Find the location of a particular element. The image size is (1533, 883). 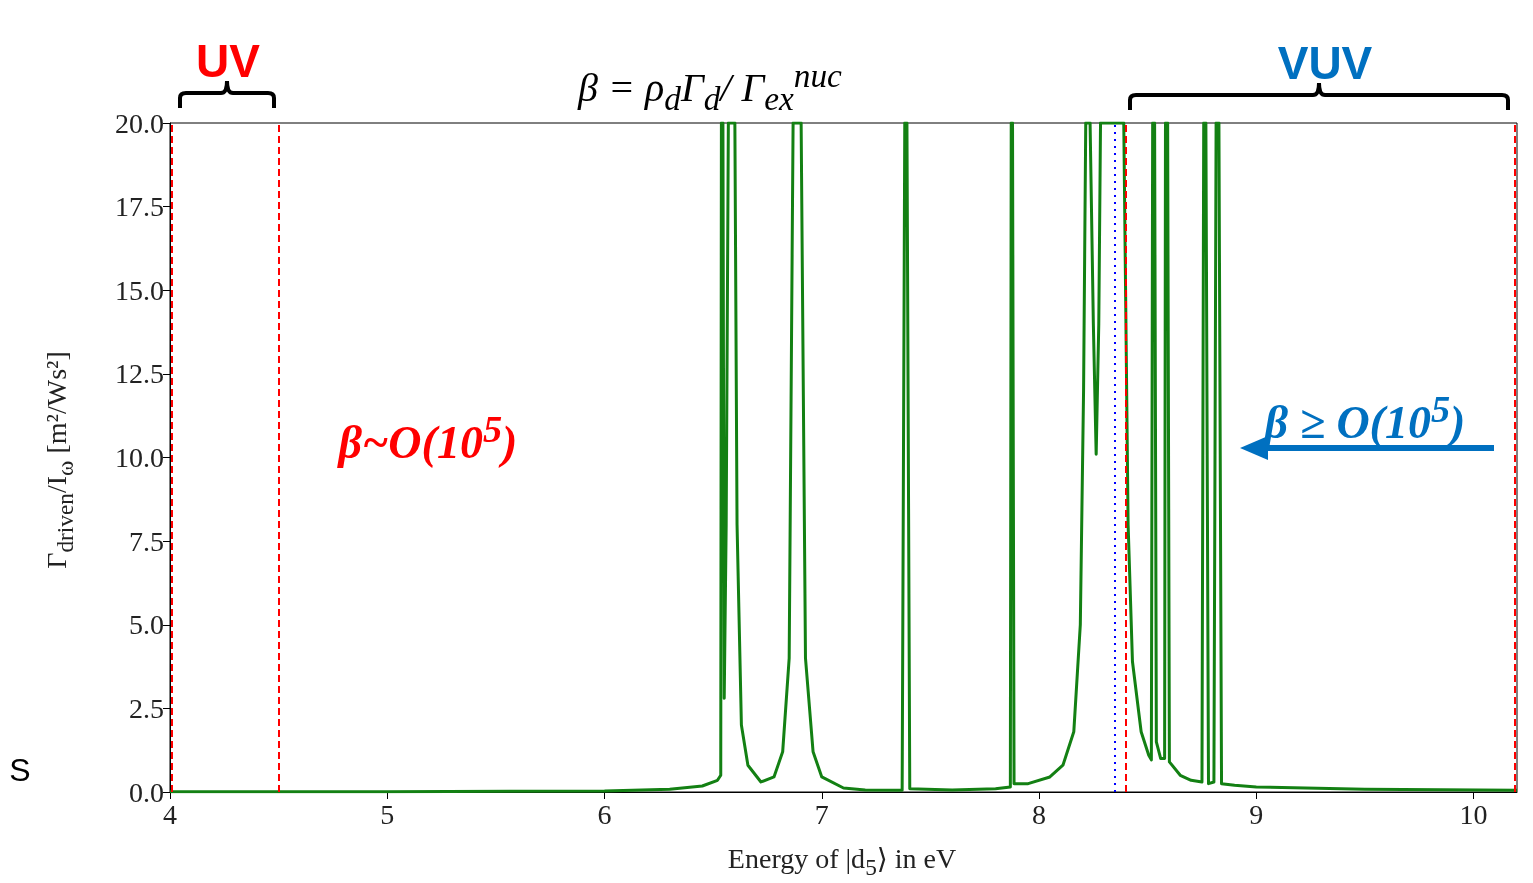

y-tick-label: 0.0 is located at coordinates (146, 792).